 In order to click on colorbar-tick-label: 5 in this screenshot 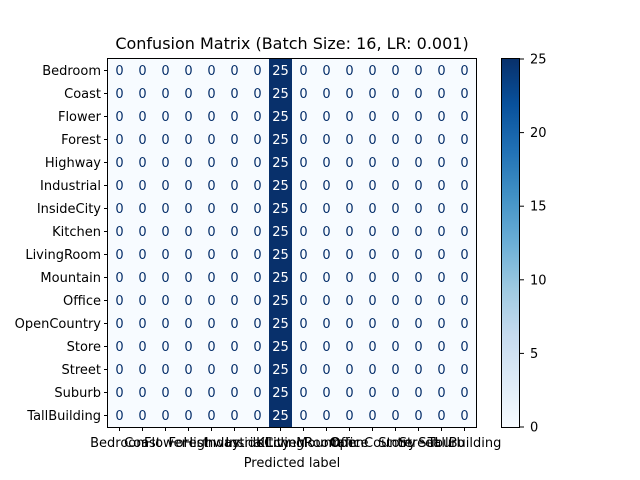, I will do `click(534, 354)`.